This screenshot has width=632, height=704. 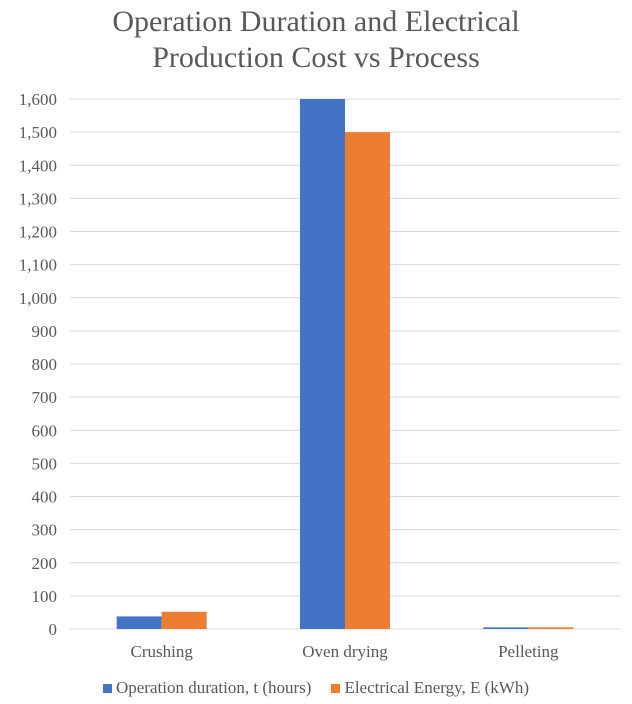 I want to click on chart-title-line-2: Production Cost vs Process, so click(x=316, y=57).